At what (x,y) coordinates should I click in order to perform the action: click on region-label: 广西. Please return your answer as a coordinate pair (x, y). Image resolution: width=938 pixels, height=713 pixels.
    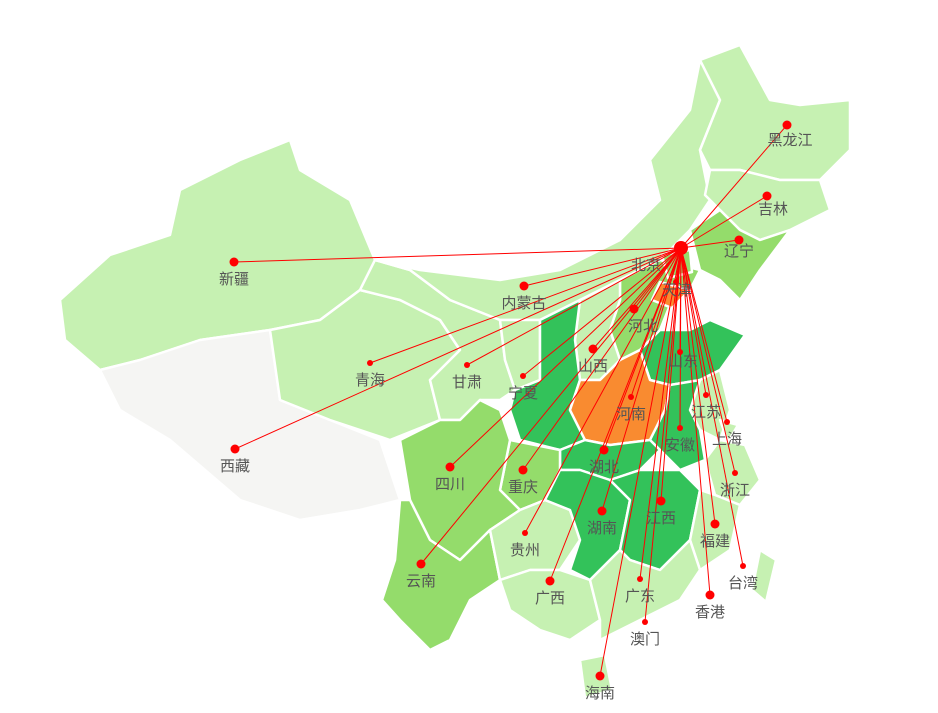
    Looking at the image, I should click on (550, 598).